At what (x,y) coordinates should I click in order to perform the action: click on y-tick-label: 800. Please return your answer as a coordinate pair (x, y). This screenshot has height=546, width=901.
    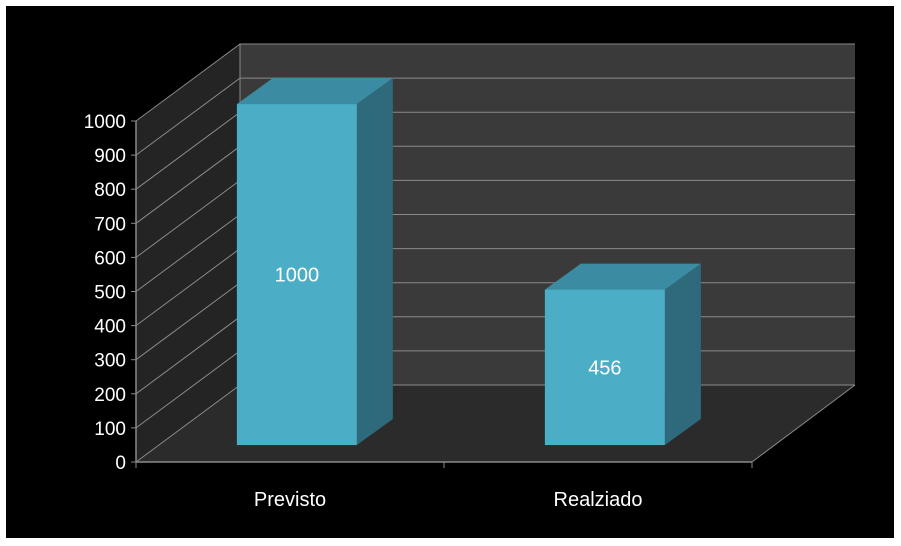
    Looking at the image, I should click on (110, 190).